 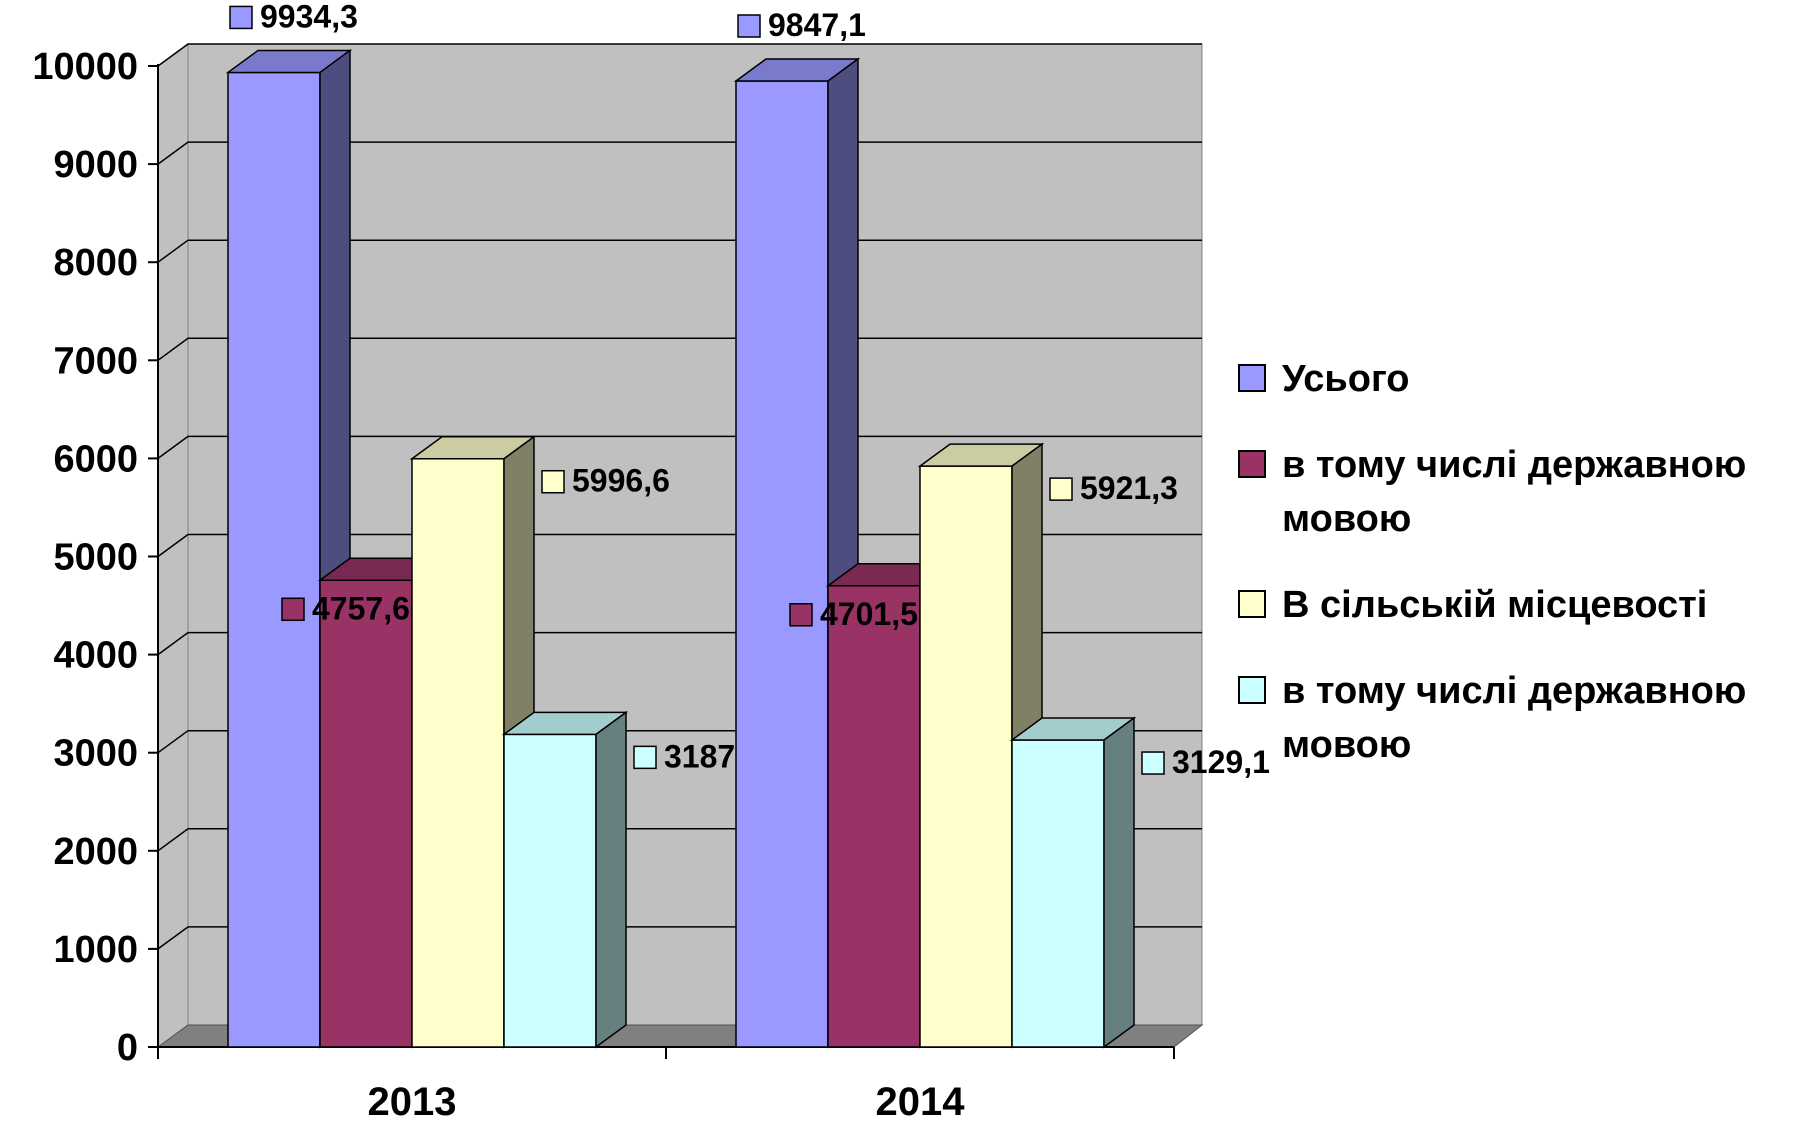 What do you see at coordinates (1346, 379) in the screenshot?
I see `legend-label: Усього` at bounding box center [1346, 379].